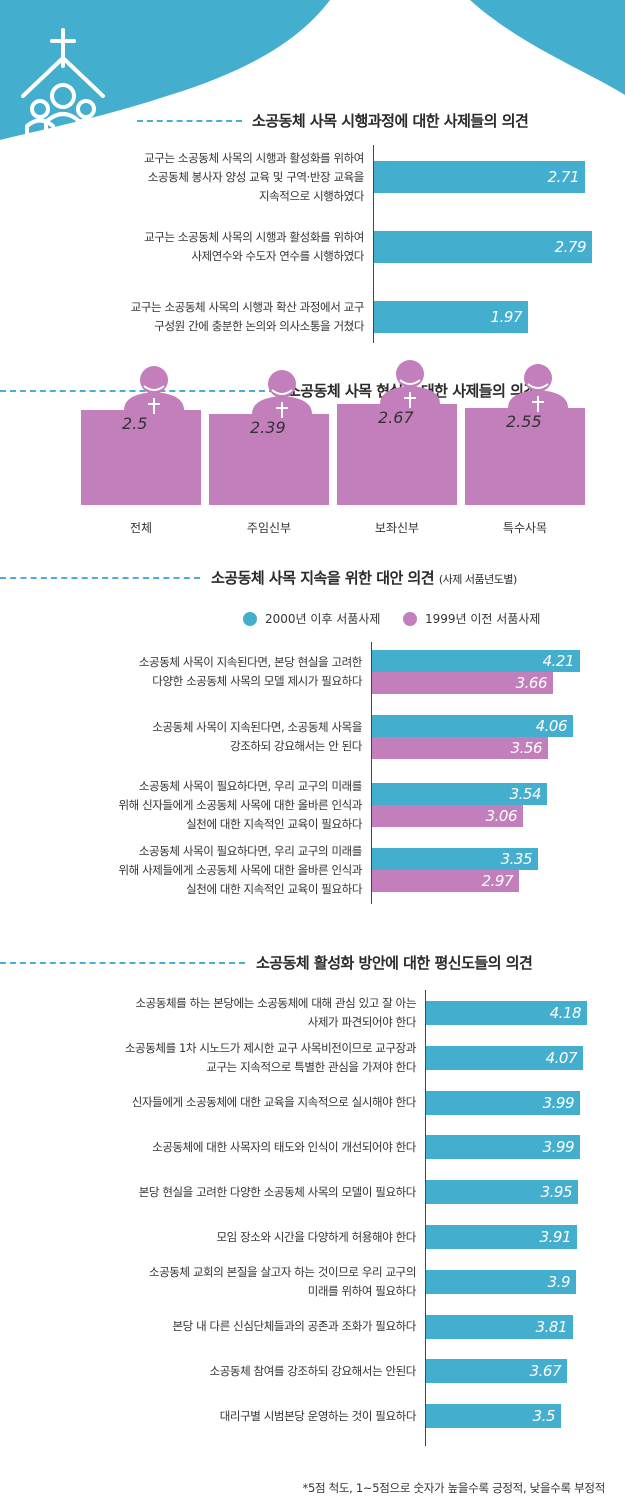  I want to click on bar: 3.9, so click(501, 1281).